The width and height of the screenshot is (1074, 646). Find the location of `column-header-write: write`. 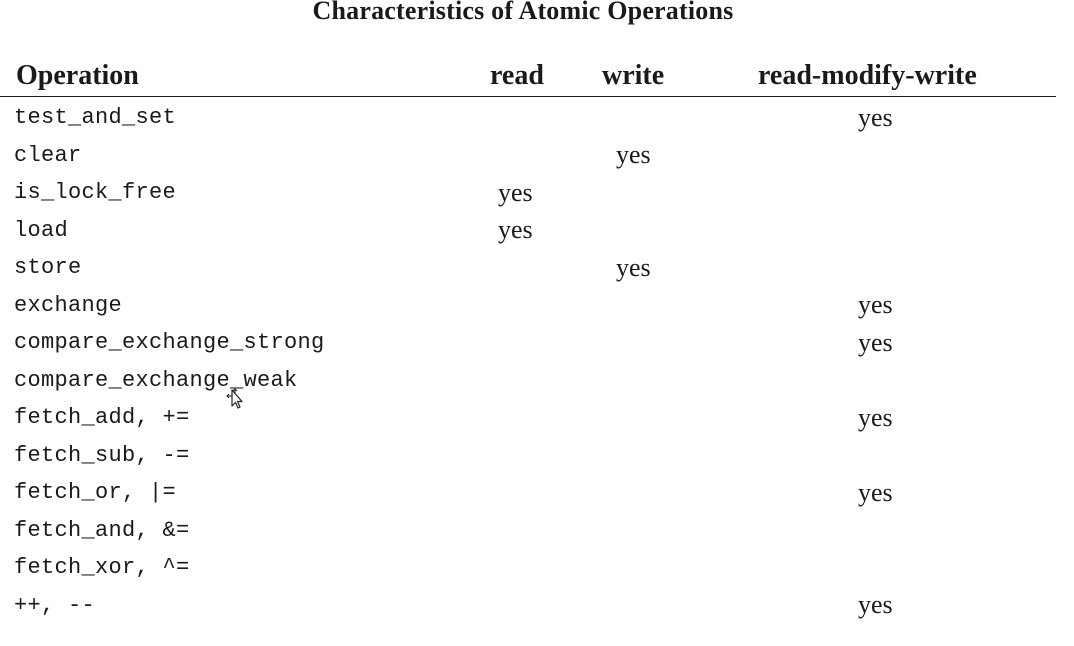

column-header-write: write is located at coordinates (636, 73).